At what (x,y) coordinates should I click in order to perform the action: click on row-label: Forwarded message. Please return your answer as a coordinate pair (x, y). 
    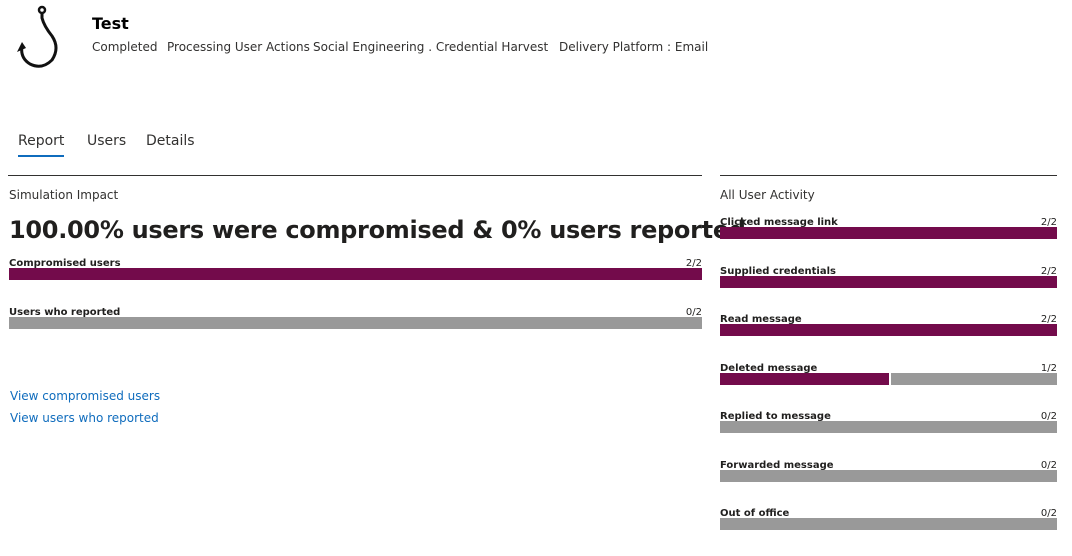
    Looking at the image, I should click on (777, 465).